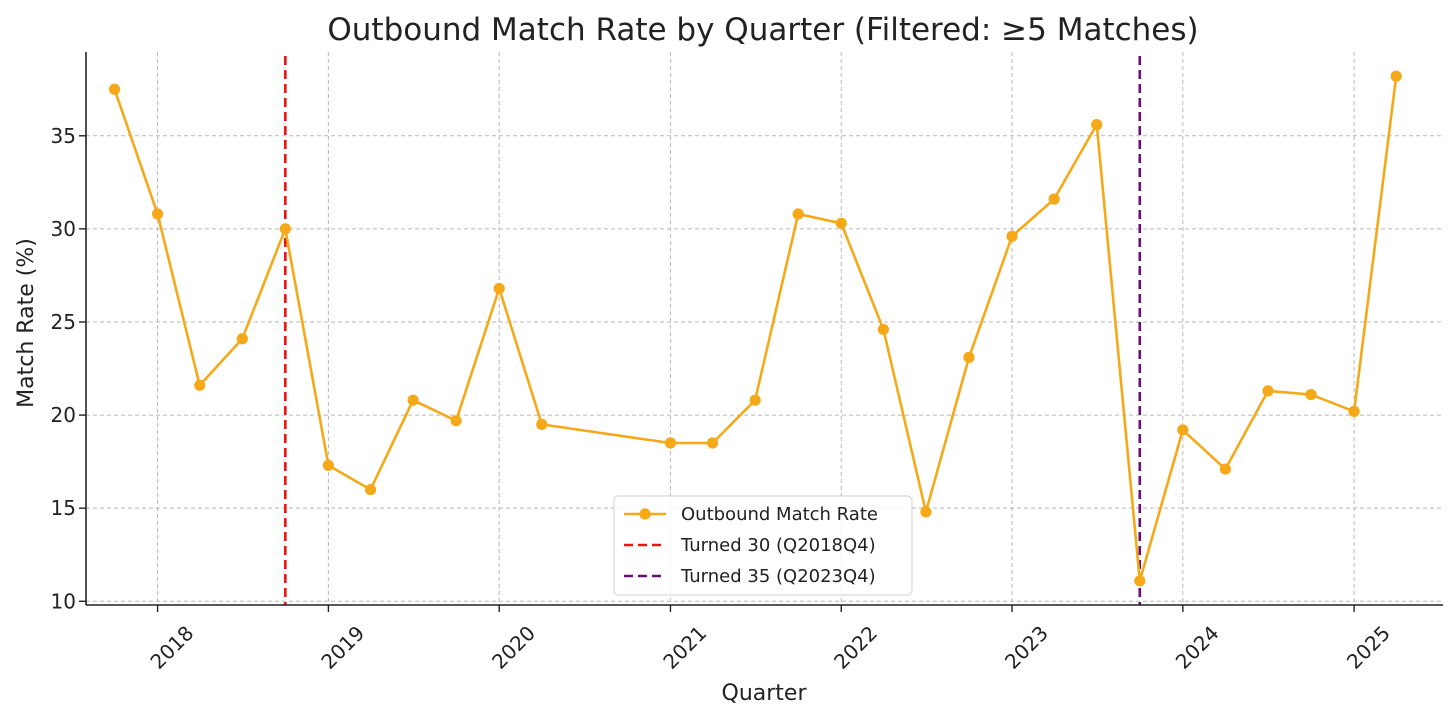  What do you see at coordinates (779, 514) in the screenshot?
I see `legend-label: Outbound Match Rate` at bounding box center [779, 514].